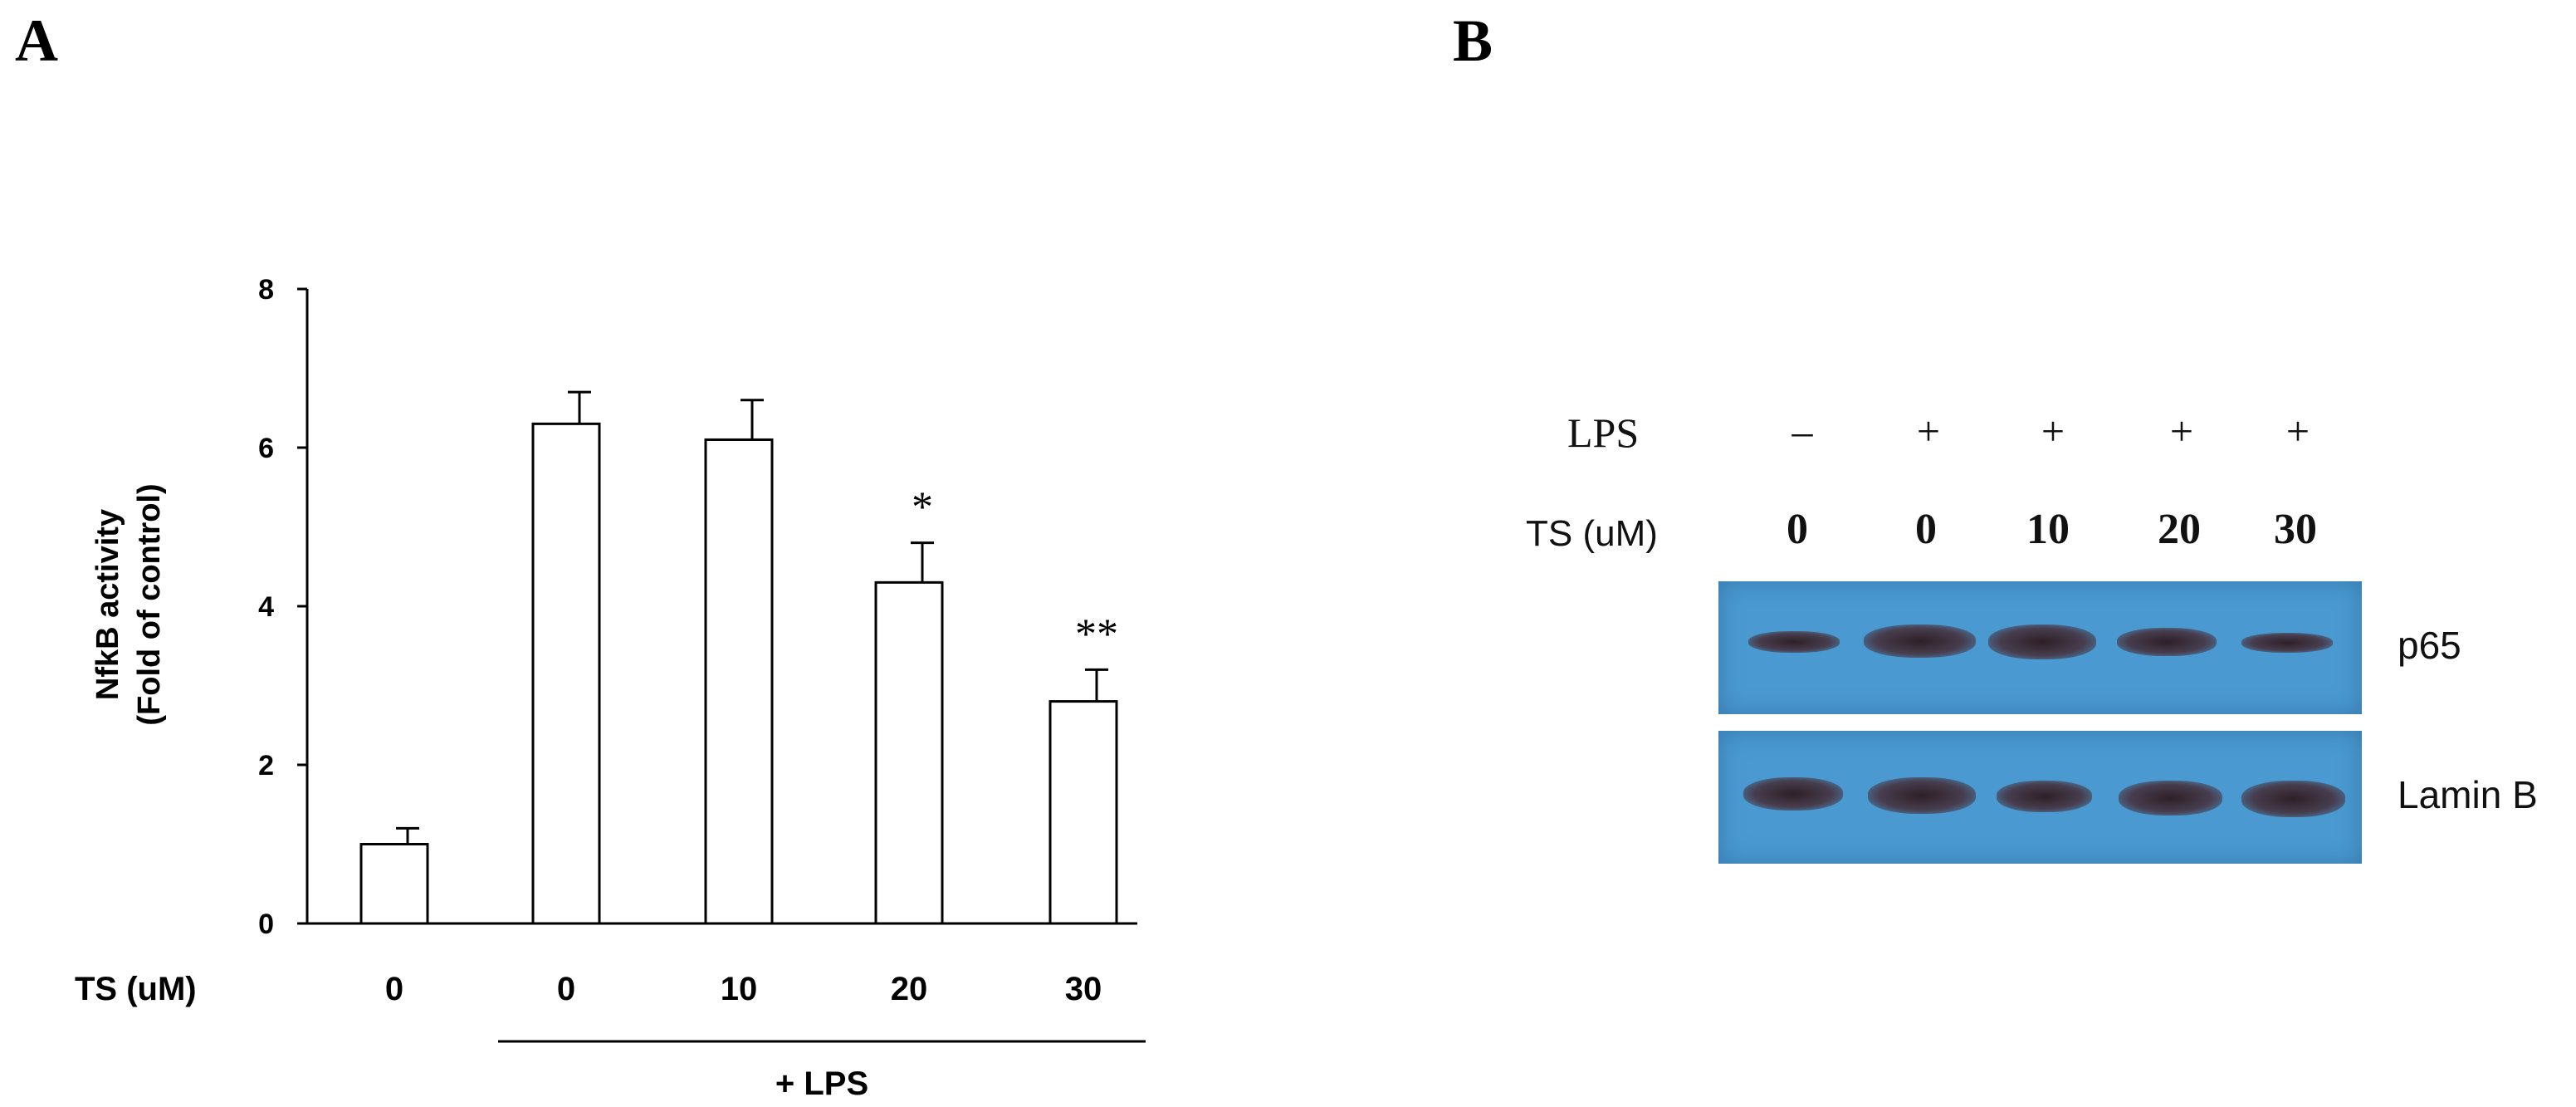 This screenshot has height=1107, width=2576. I want to click on significance-marker: **, so click(1096, 634).